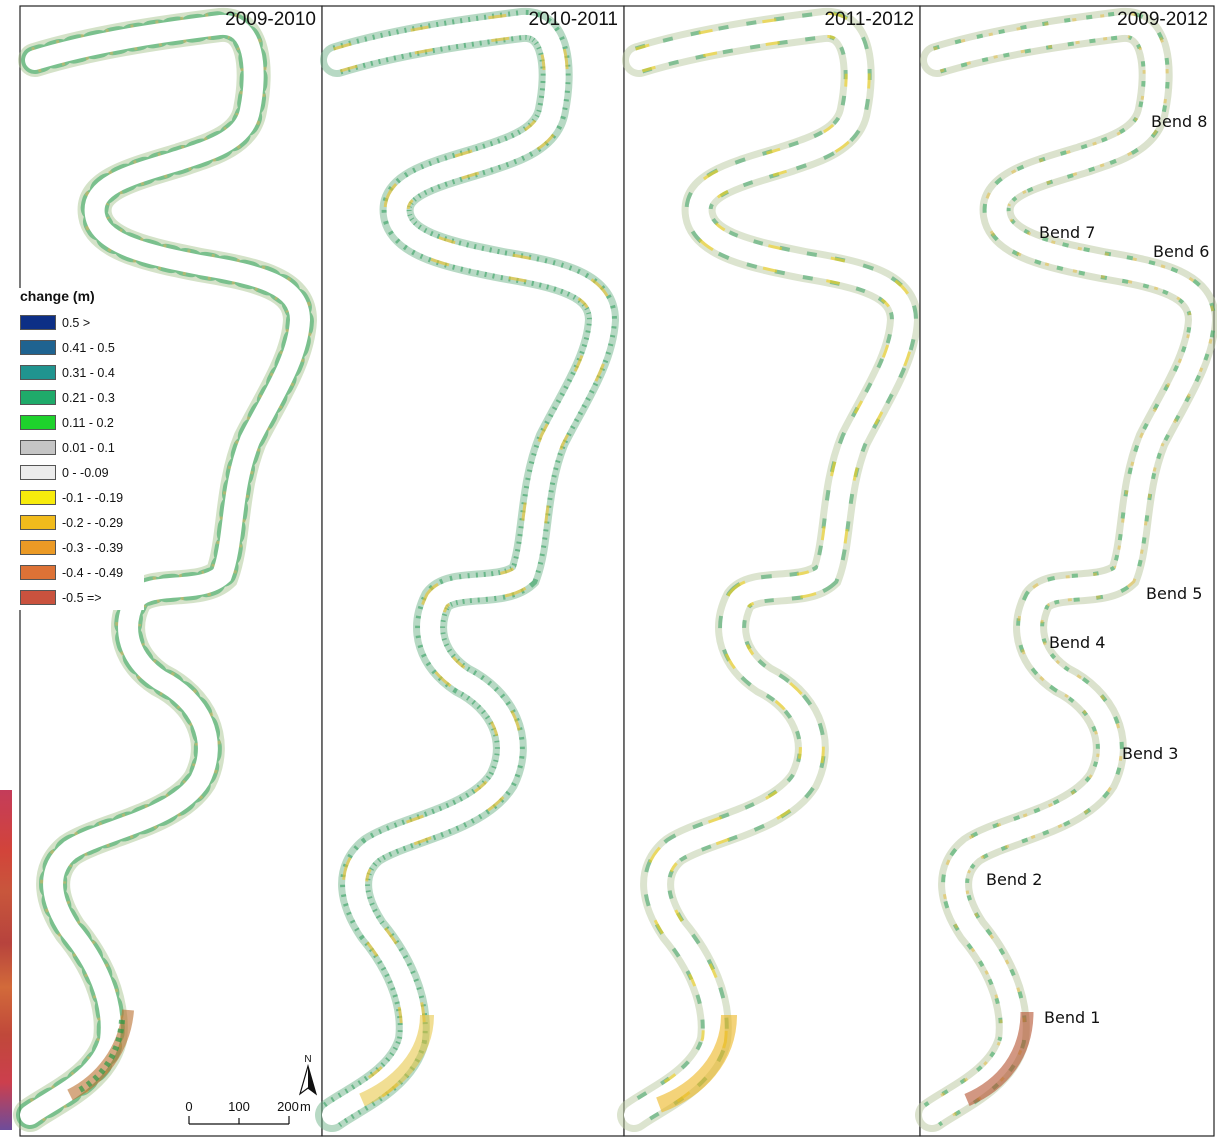 The image size is (1217, 1139). I want to click on legend-label: 0.5 >, so click(76, 322).